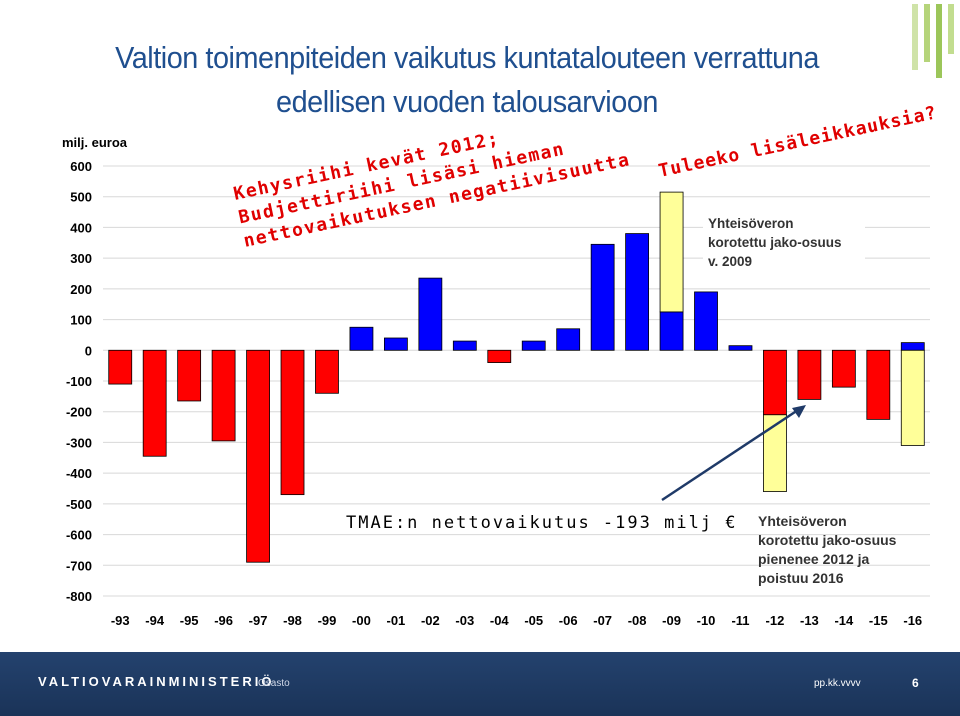 The width and height of the screenshot is (960, 716). What do you see at coordinates (79, 412) in the screenshot?
I see `y-tick-label: -200` at bounding box center [79, 412].